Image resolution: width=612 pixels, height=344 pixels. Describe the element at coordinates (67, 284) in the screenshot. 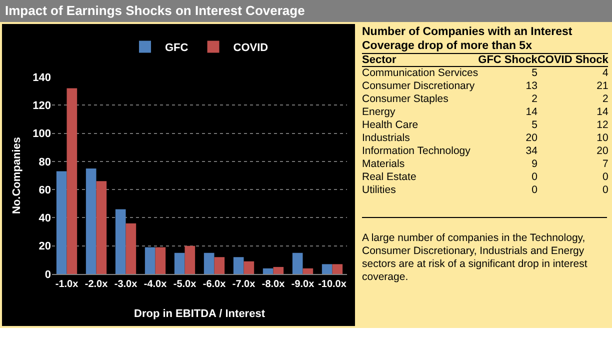

I see `x-tick-label: -1.0x` at that location.